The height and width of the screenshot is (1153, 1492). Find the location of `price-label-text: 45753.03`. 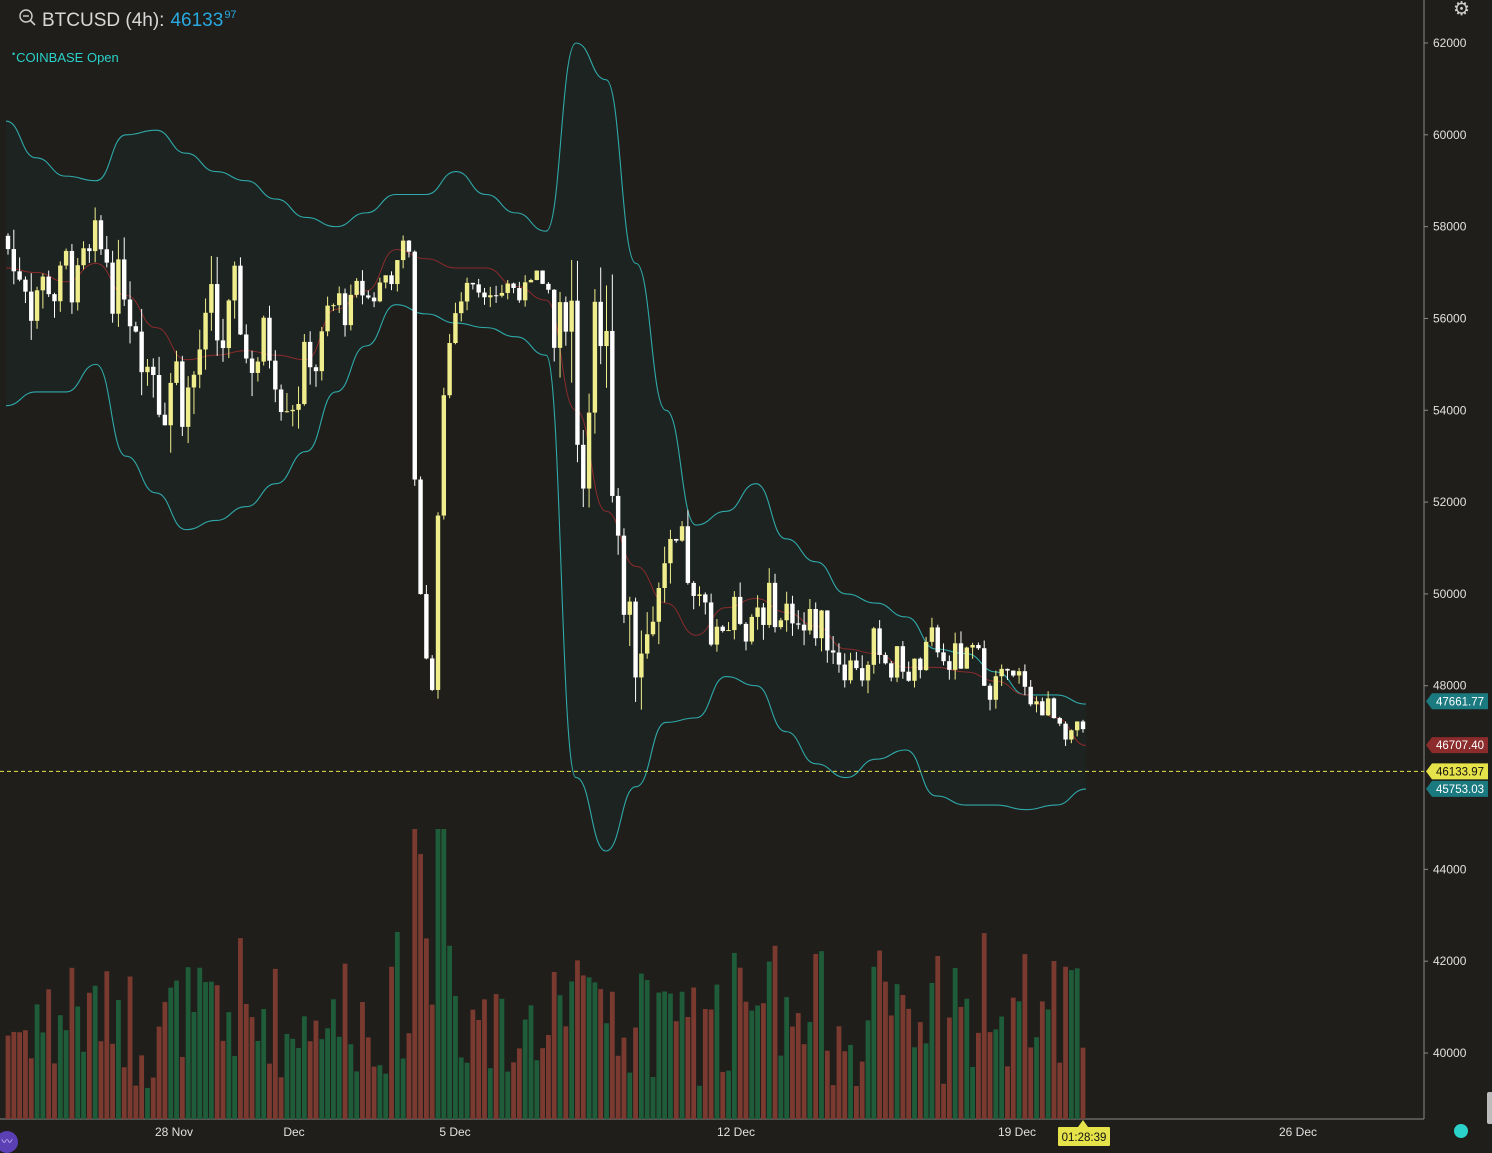

price-label-text: 45753.03 is located at coordinates (1460, 790).